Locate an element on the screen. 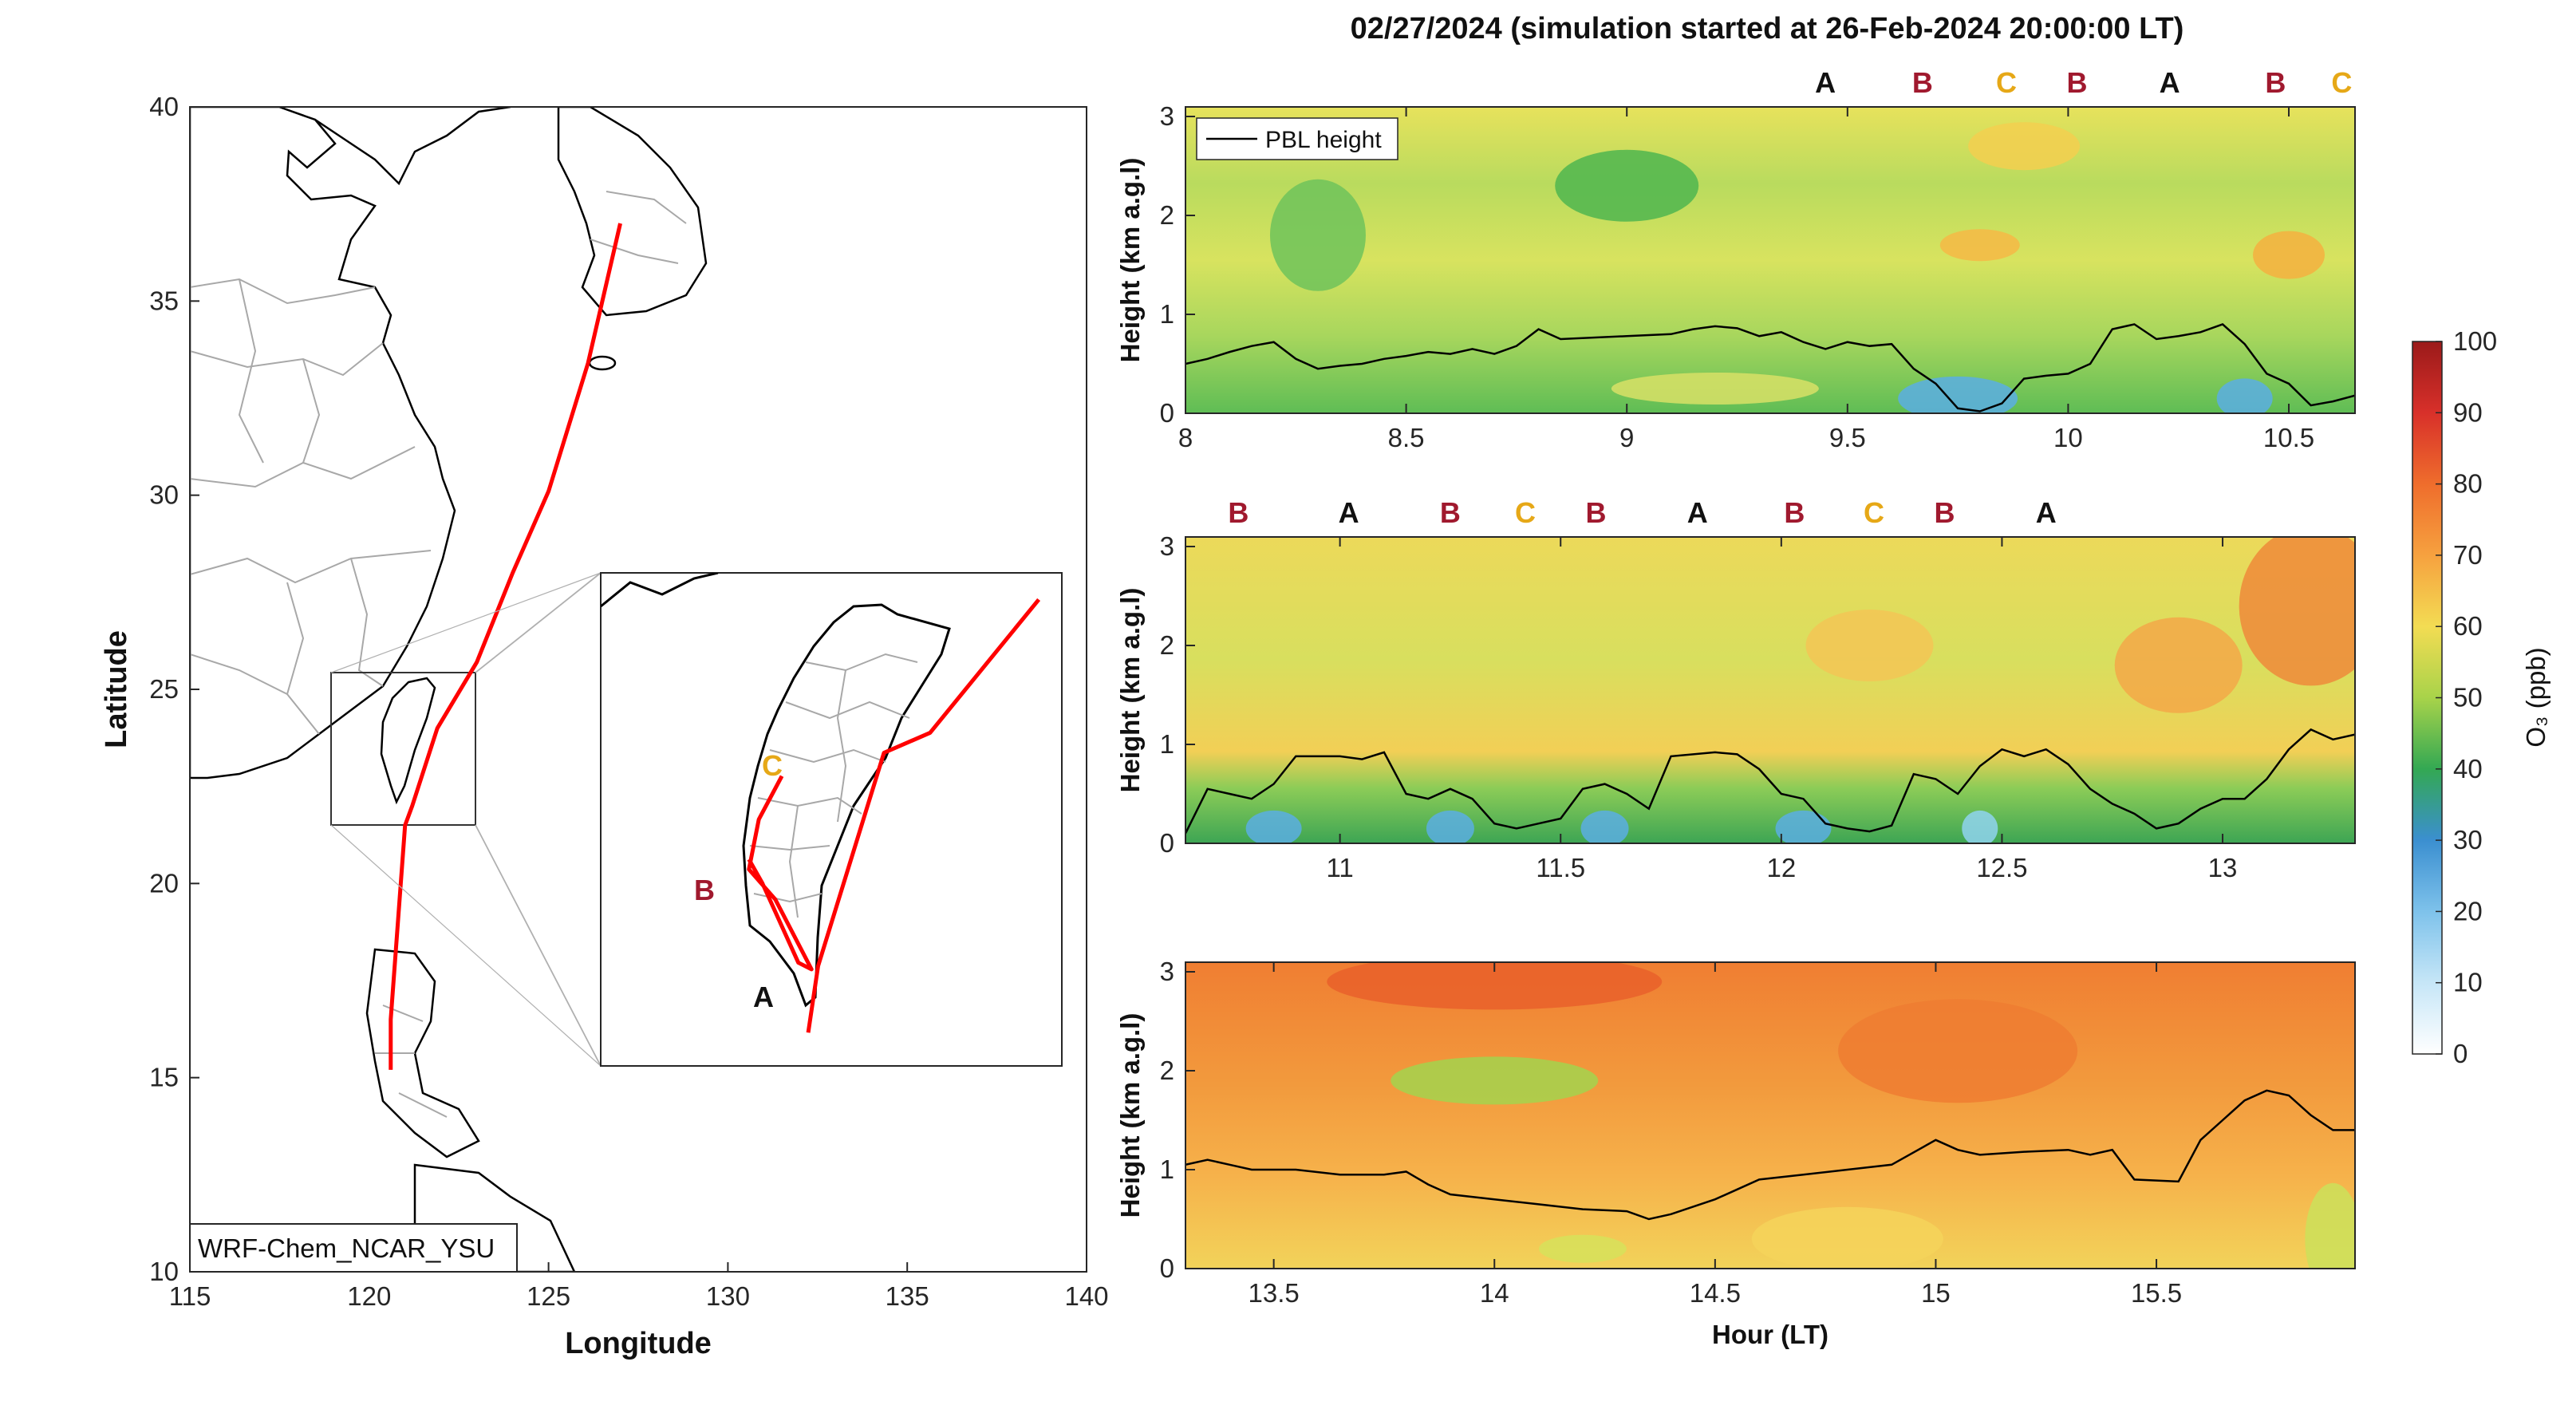 This screenshot has height=1413, width=2576. pbl-height-line-top is located at coordinates (1770, 367).